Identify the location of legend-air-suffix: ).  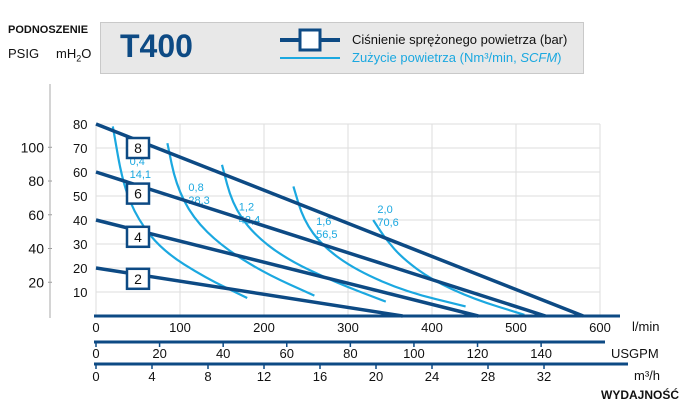
(559, 57).